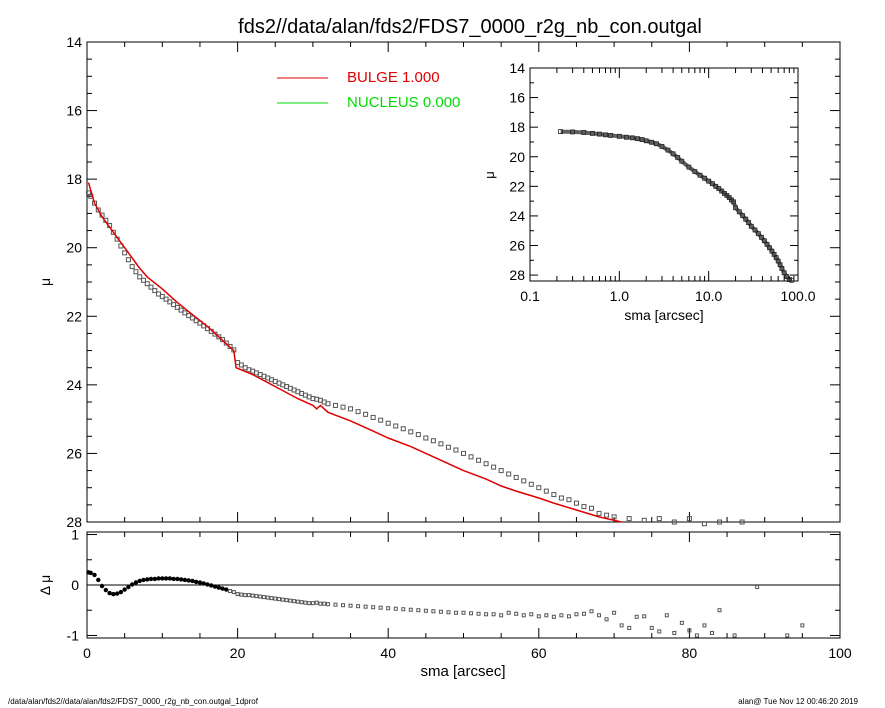  What do you see at coordinates (45, 282) in the screenshot?
I see `main-y-axis-label: μ` at bounding box center [45, 282].